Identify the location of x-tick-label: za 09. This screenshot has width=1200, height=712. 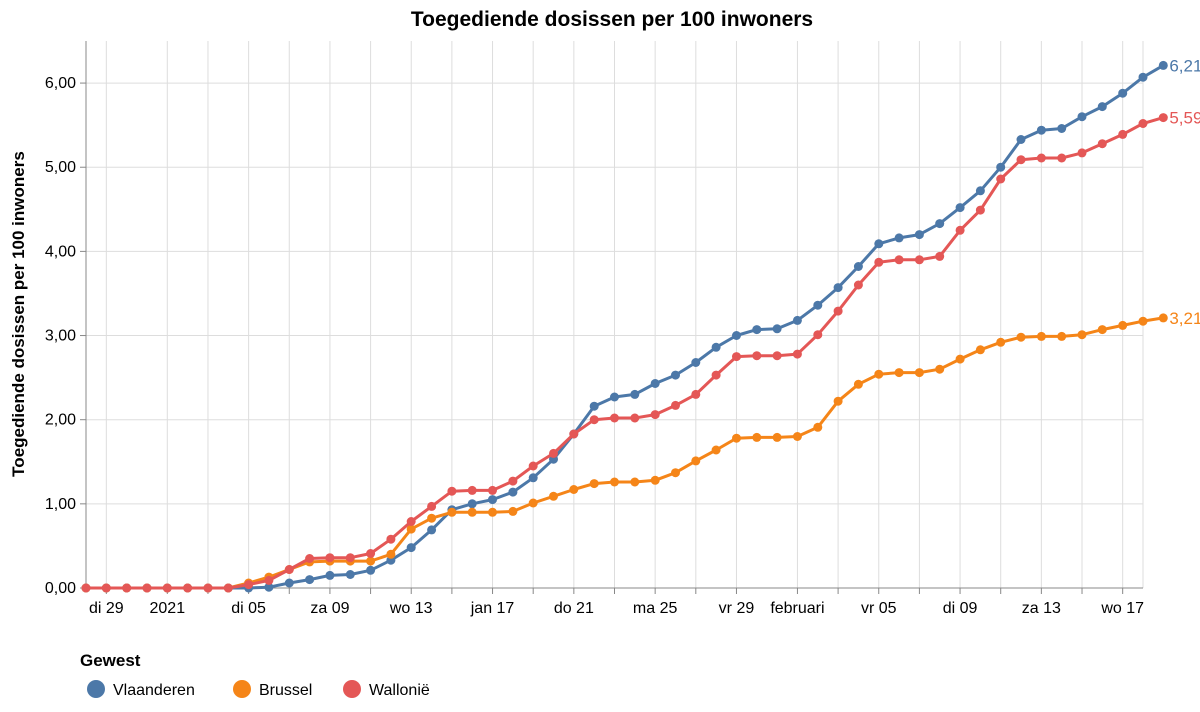
(329, 608).